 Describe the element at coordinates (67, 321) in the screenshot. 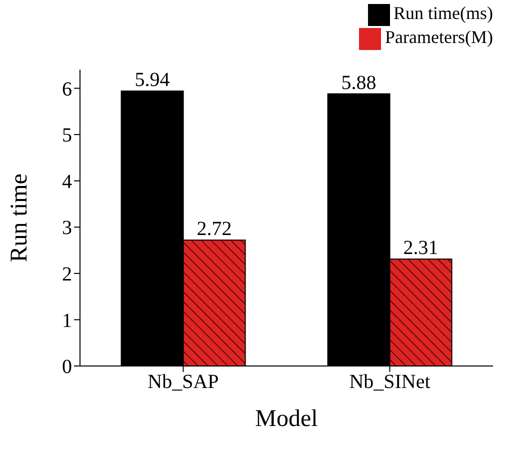

I see `y-tick-label: 1` at that location.